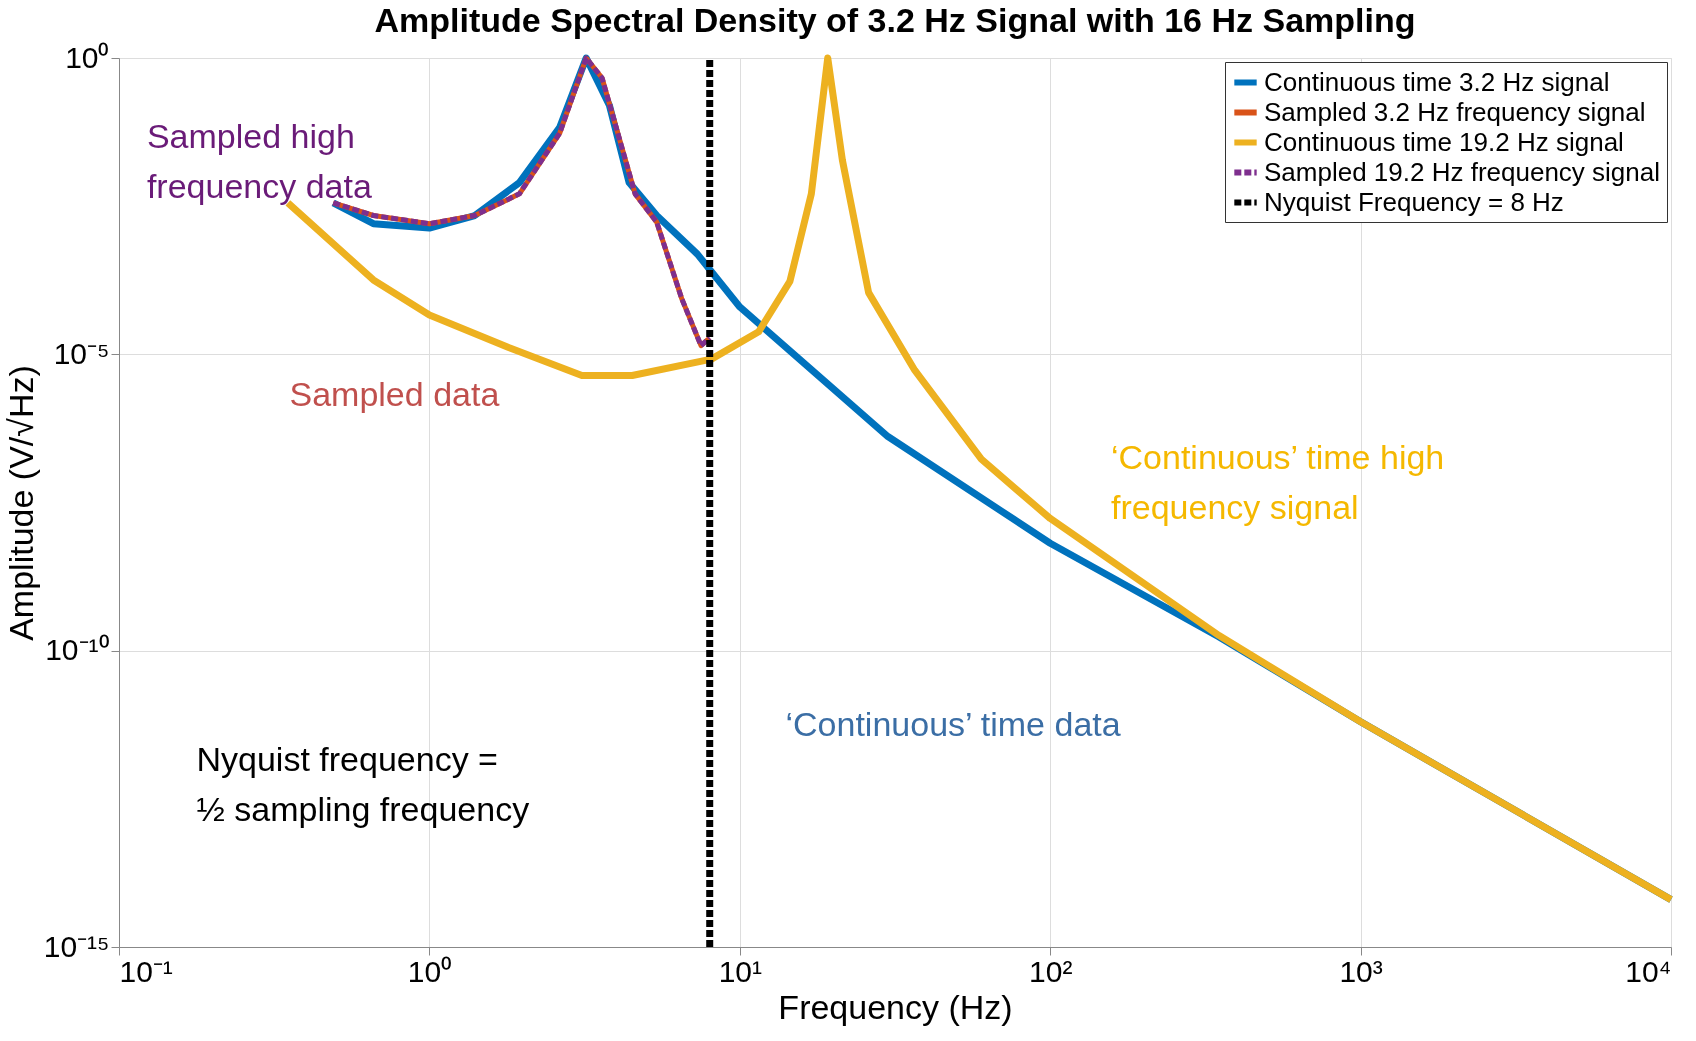 This screenshot has width=1696, height=1041. I want to click on y-tick-label: 10⁰, so click(87, 57).